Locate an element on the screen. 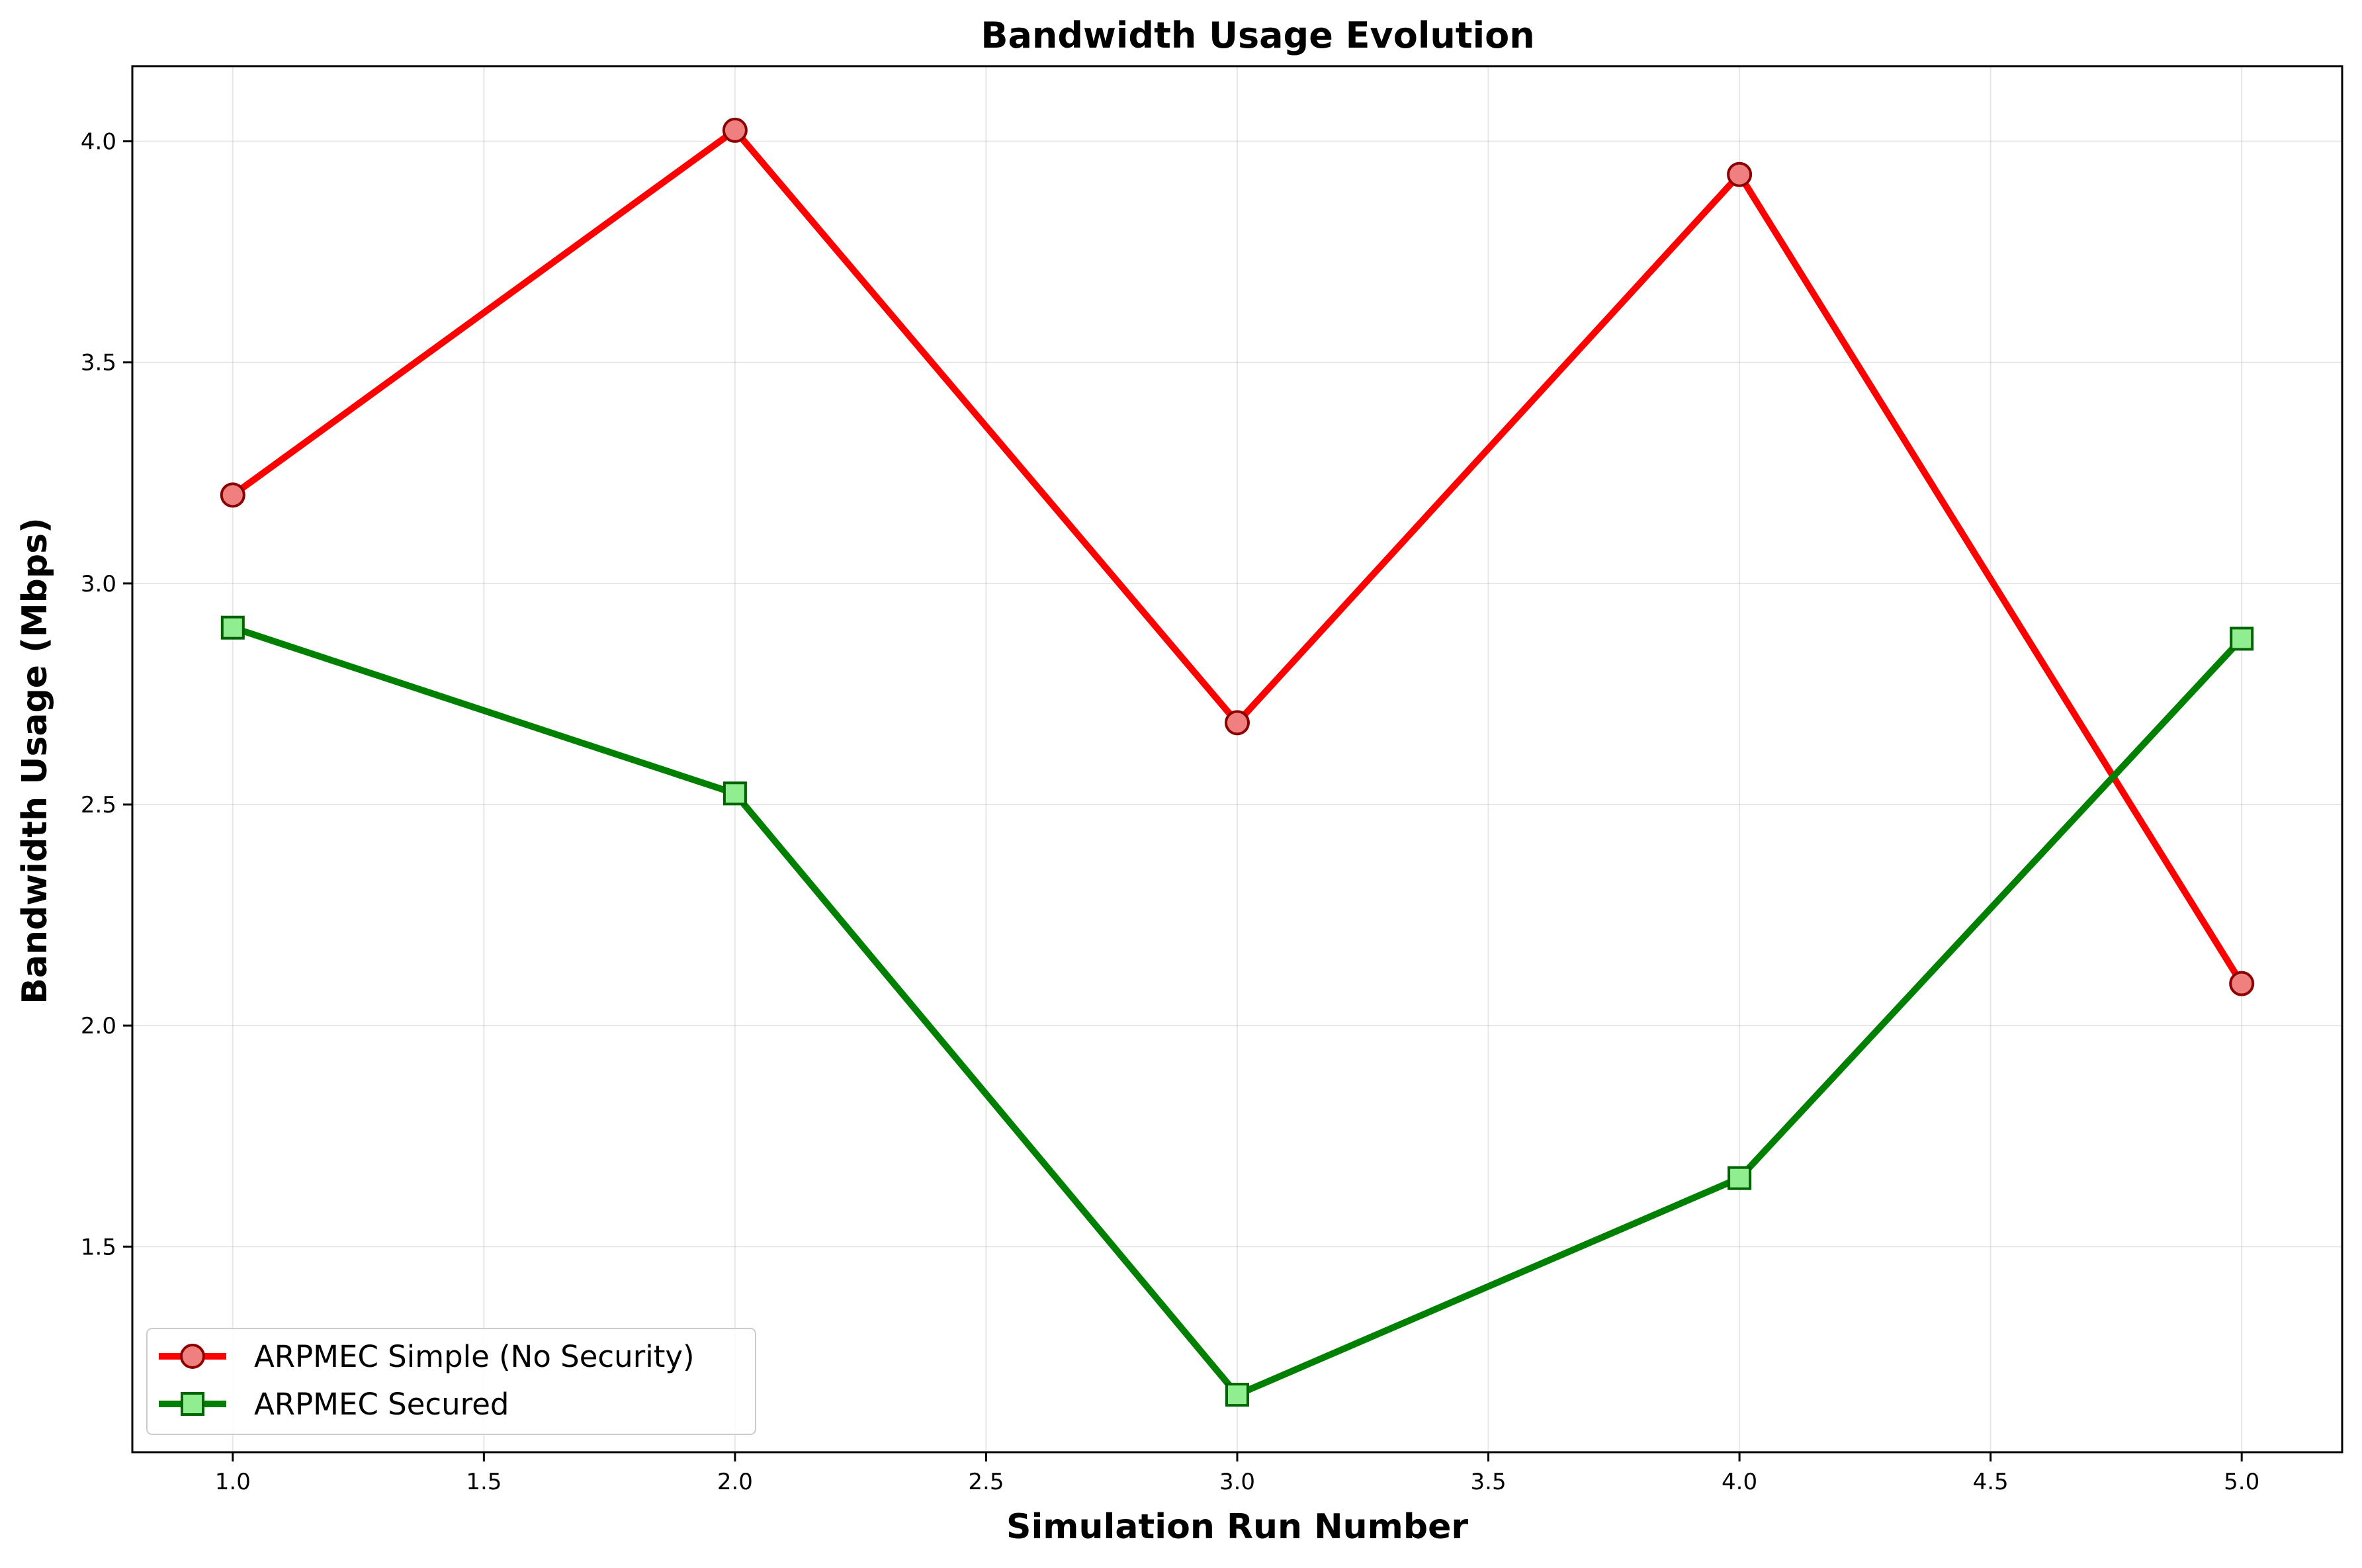 Image resolution: width=2362 pixels, height=1568 pixels. y-axis-title: Bandwidth Usage (Mbps) is located at coordinates (35, 761).